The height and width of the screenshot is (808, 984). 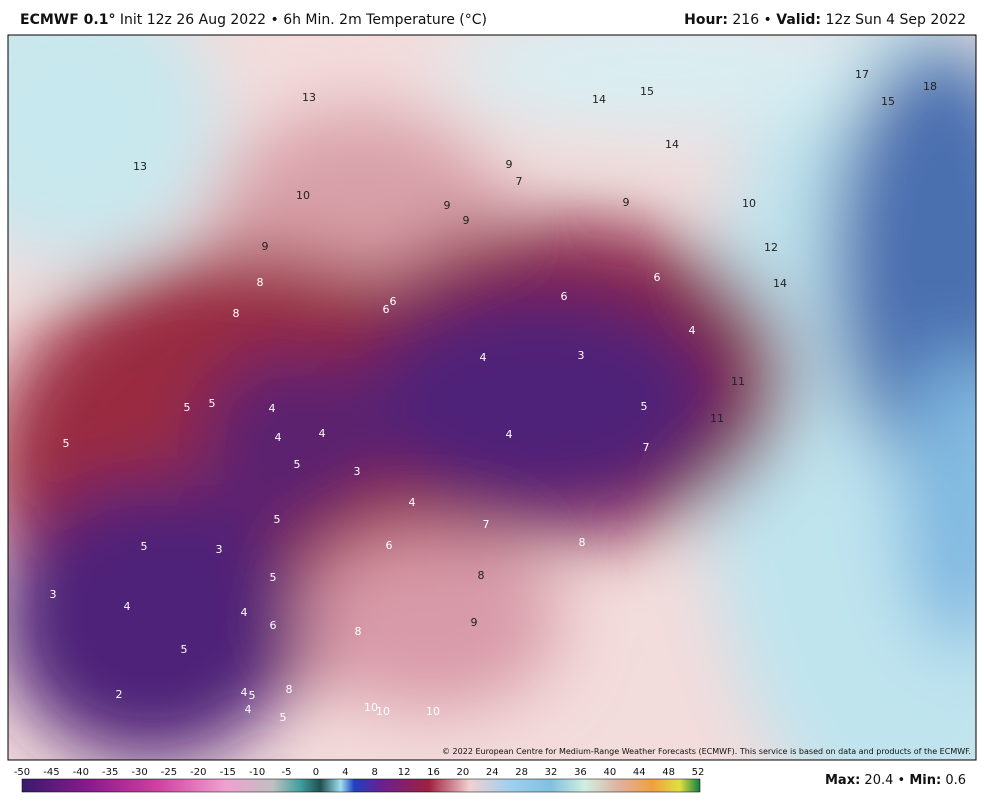 What do you see at coordinates (345, 772) in the screenshot?
I see `colorbar-tick-label: 4` at bounding box center [345, 772].